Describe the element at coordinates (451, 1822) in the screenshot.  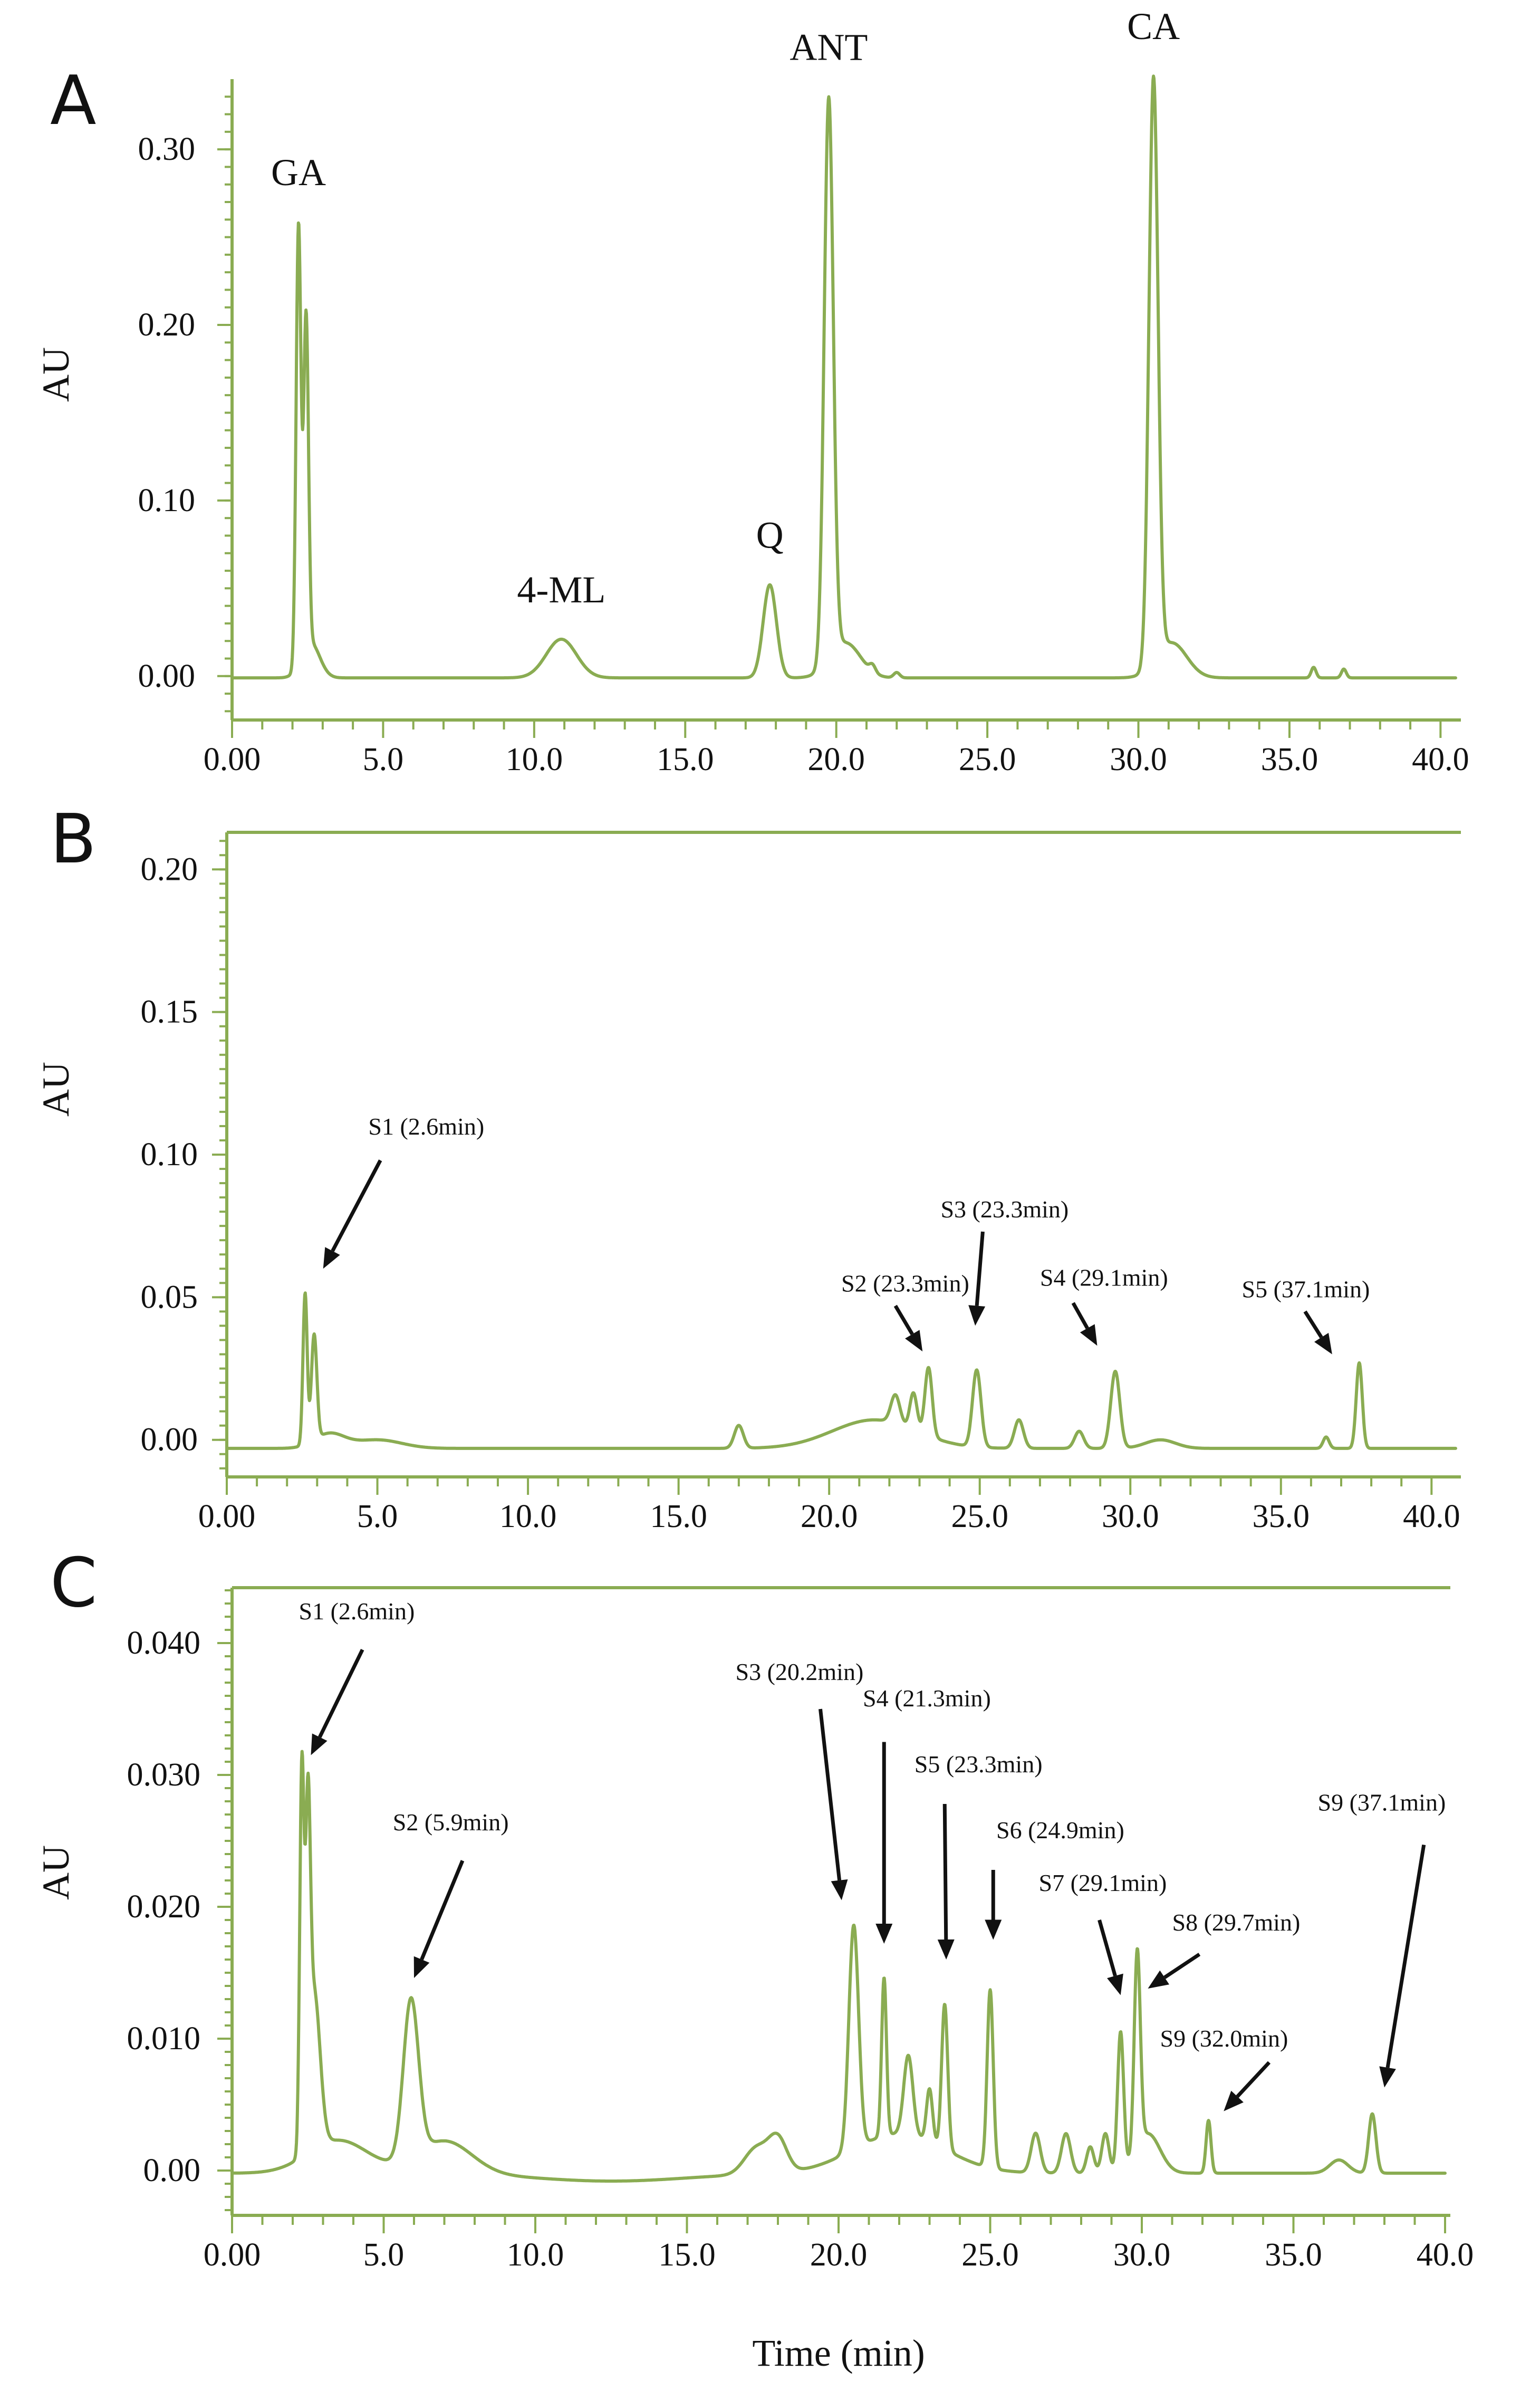
I see `annotation-label: S2 (5.9min)` at that location.